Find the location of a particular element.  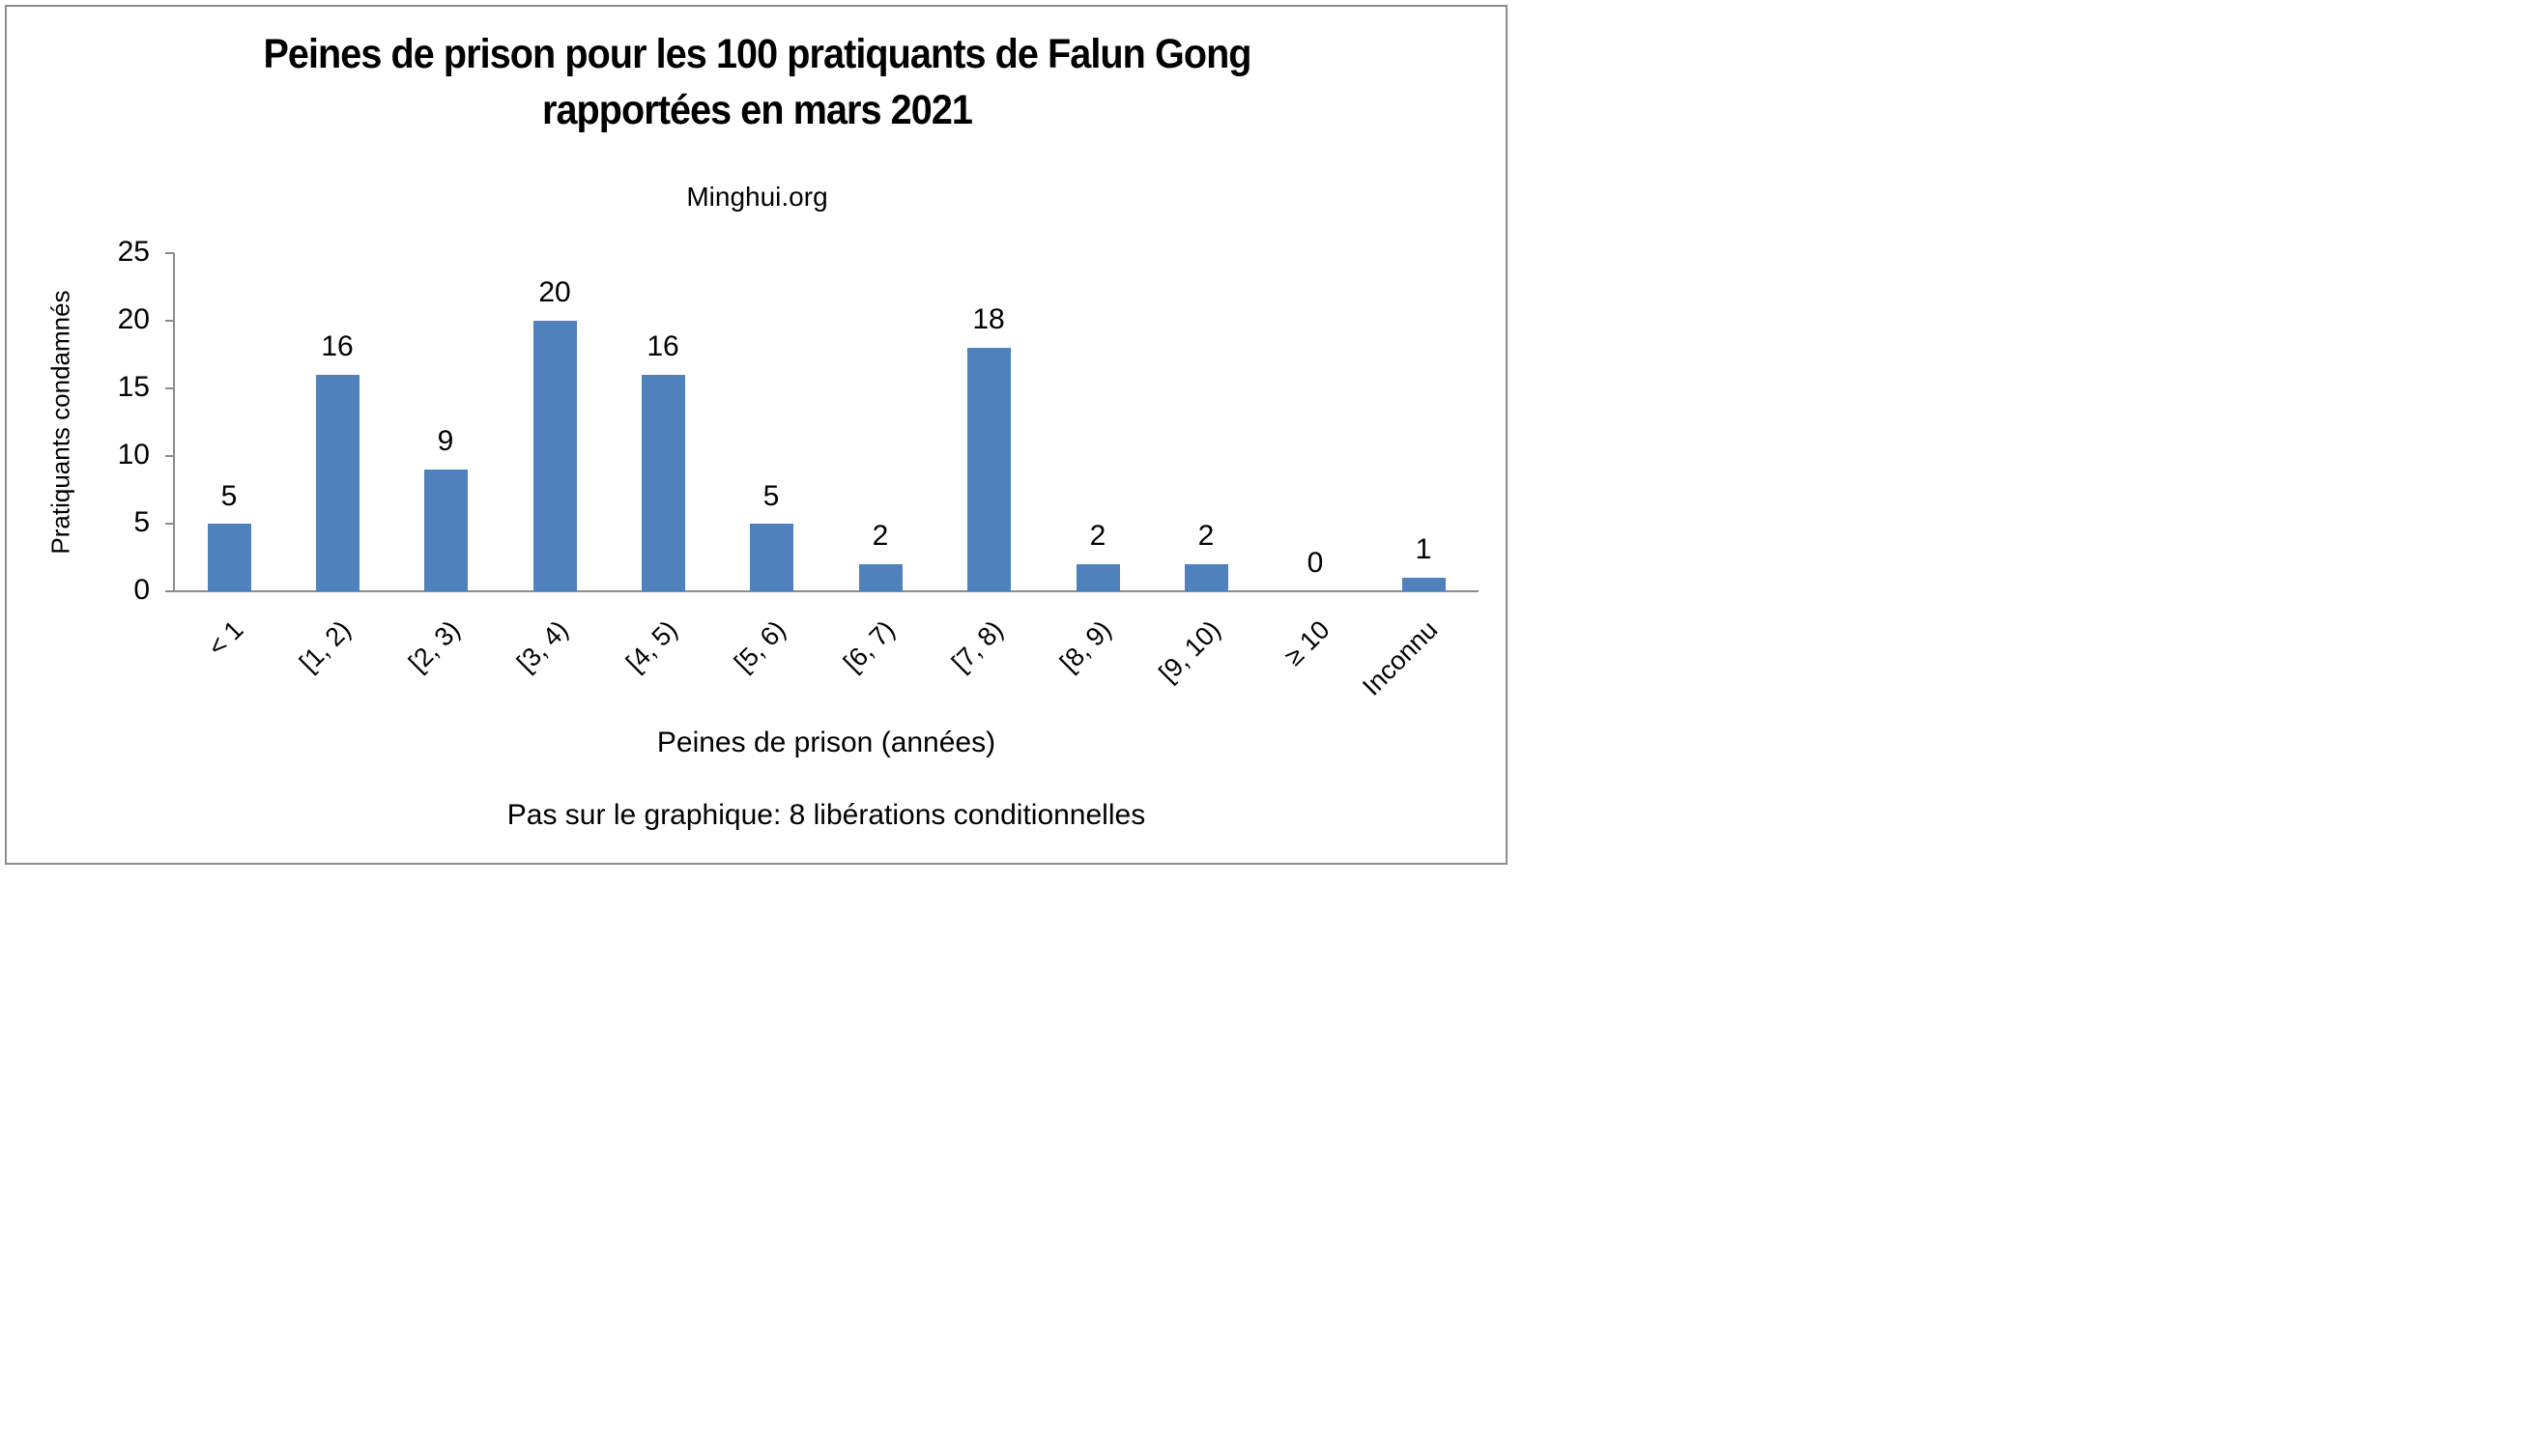

data-label: 20 is located at coordinates (554, 292).